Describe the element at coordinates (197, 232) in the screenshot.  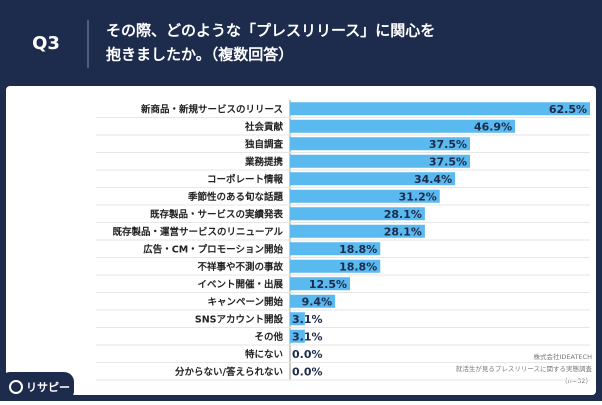
I see `category-label: 既存製品・運営サービスのリニューアル` at that location.